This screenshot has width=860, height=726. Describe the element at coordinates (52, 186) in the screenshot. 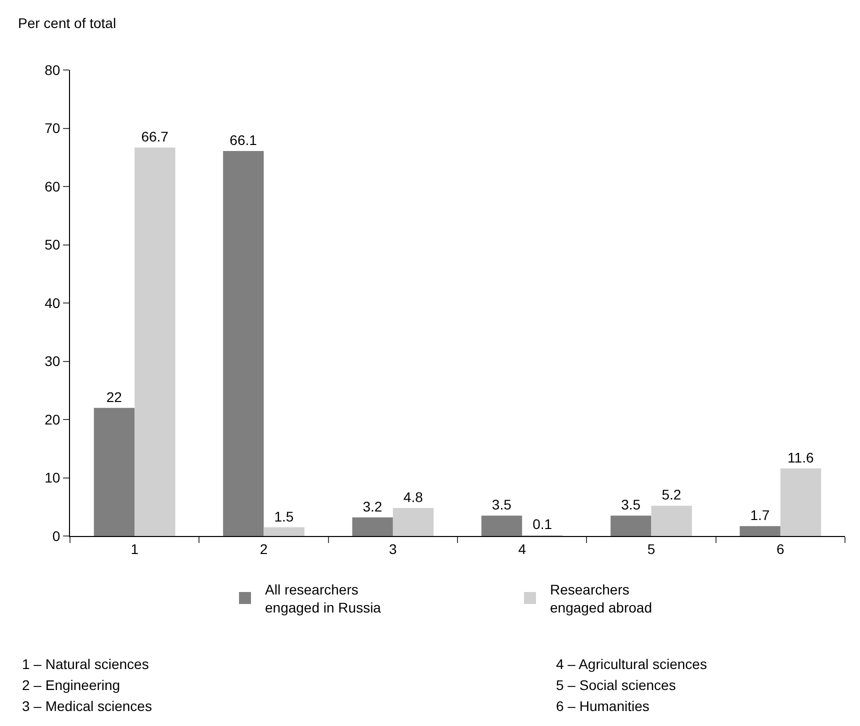

I see `y-tick-label: 60` at that location.